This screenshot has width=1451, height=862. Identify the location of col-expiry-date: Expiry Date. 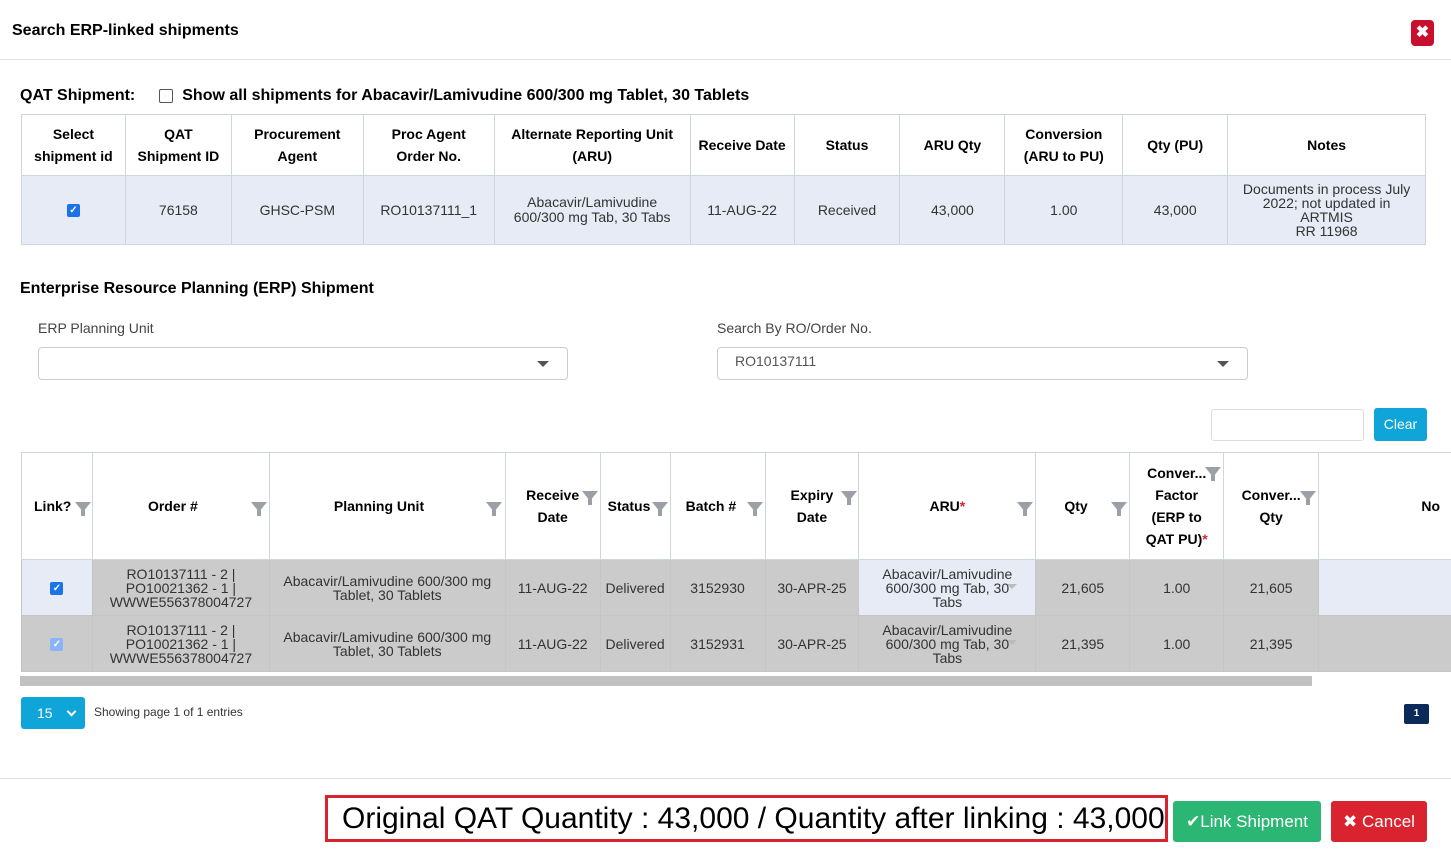
(812, 506).